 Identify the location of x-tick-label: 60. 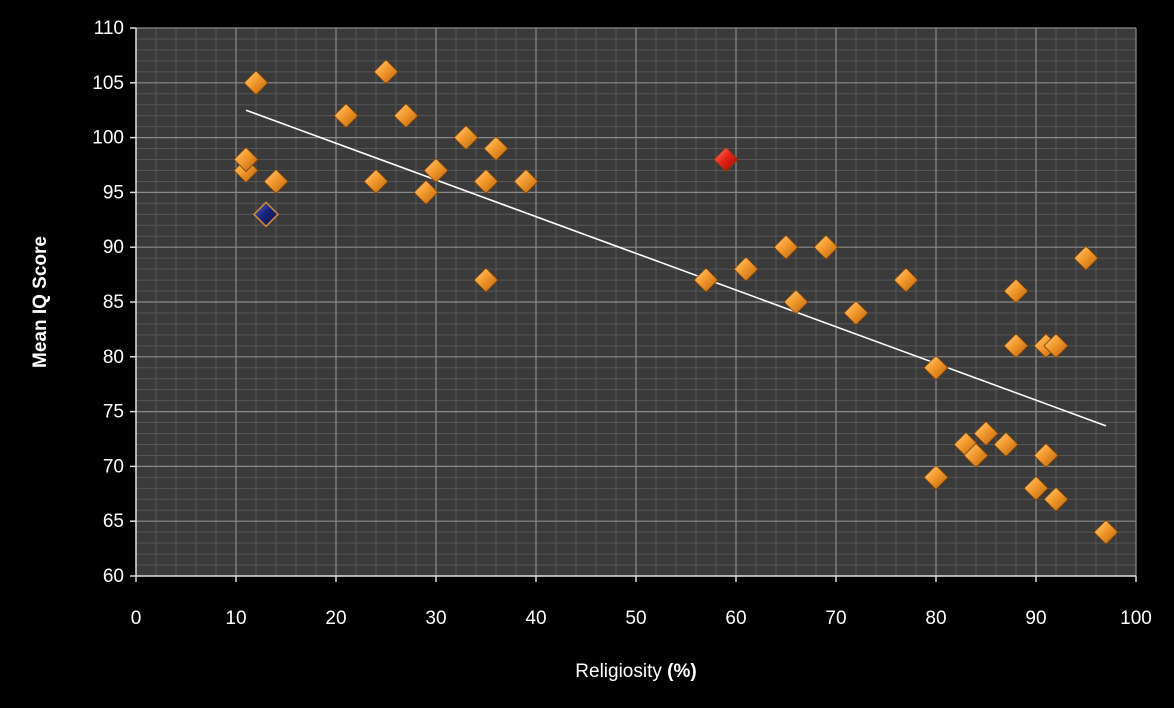
(735, 618).